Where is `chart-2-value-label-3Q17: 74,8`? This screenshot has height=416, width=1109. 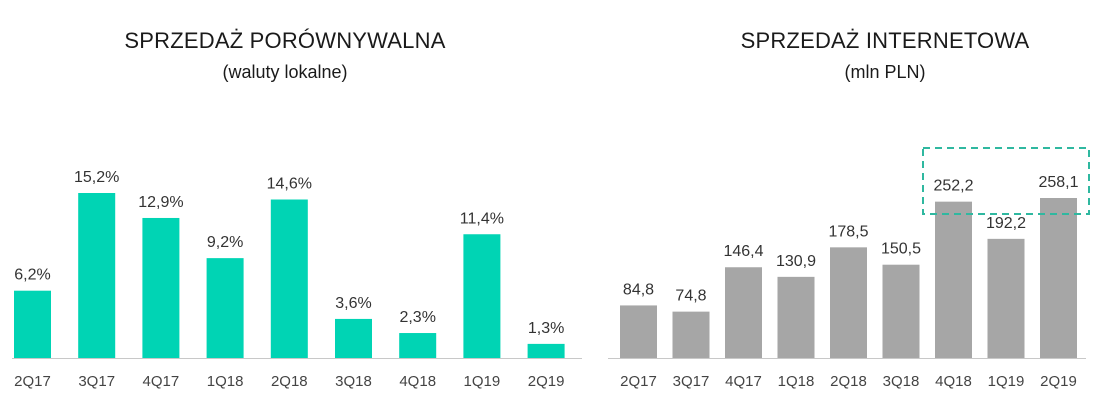
chart-2-value-label-3Q17: 74,8 is located at coordinates (690, 296).